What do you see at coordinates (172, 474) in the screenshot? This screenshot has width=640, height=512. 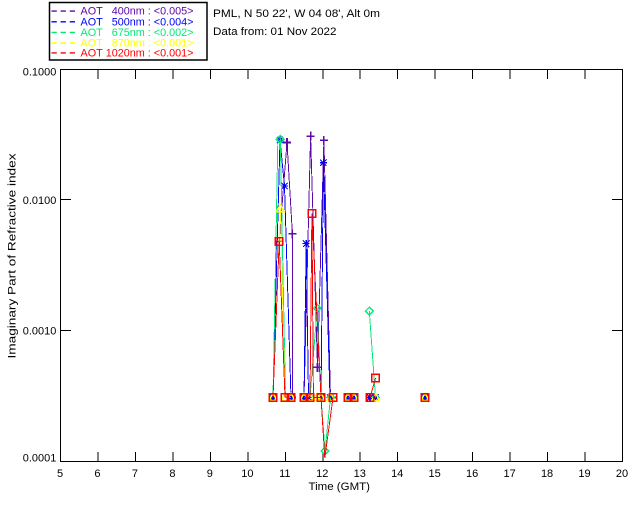 I see `svg-text: 8` at bounding box center [172, 474].